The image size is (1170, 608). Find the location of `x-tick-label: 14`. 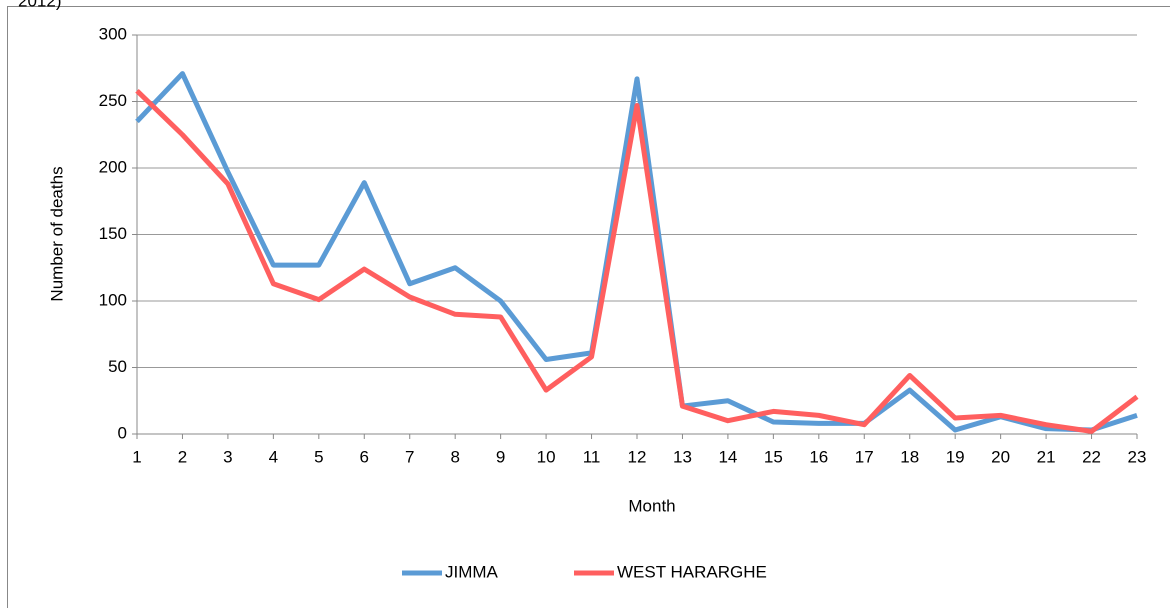

x-tick-label: 14 is located at coordinates (727, 456).